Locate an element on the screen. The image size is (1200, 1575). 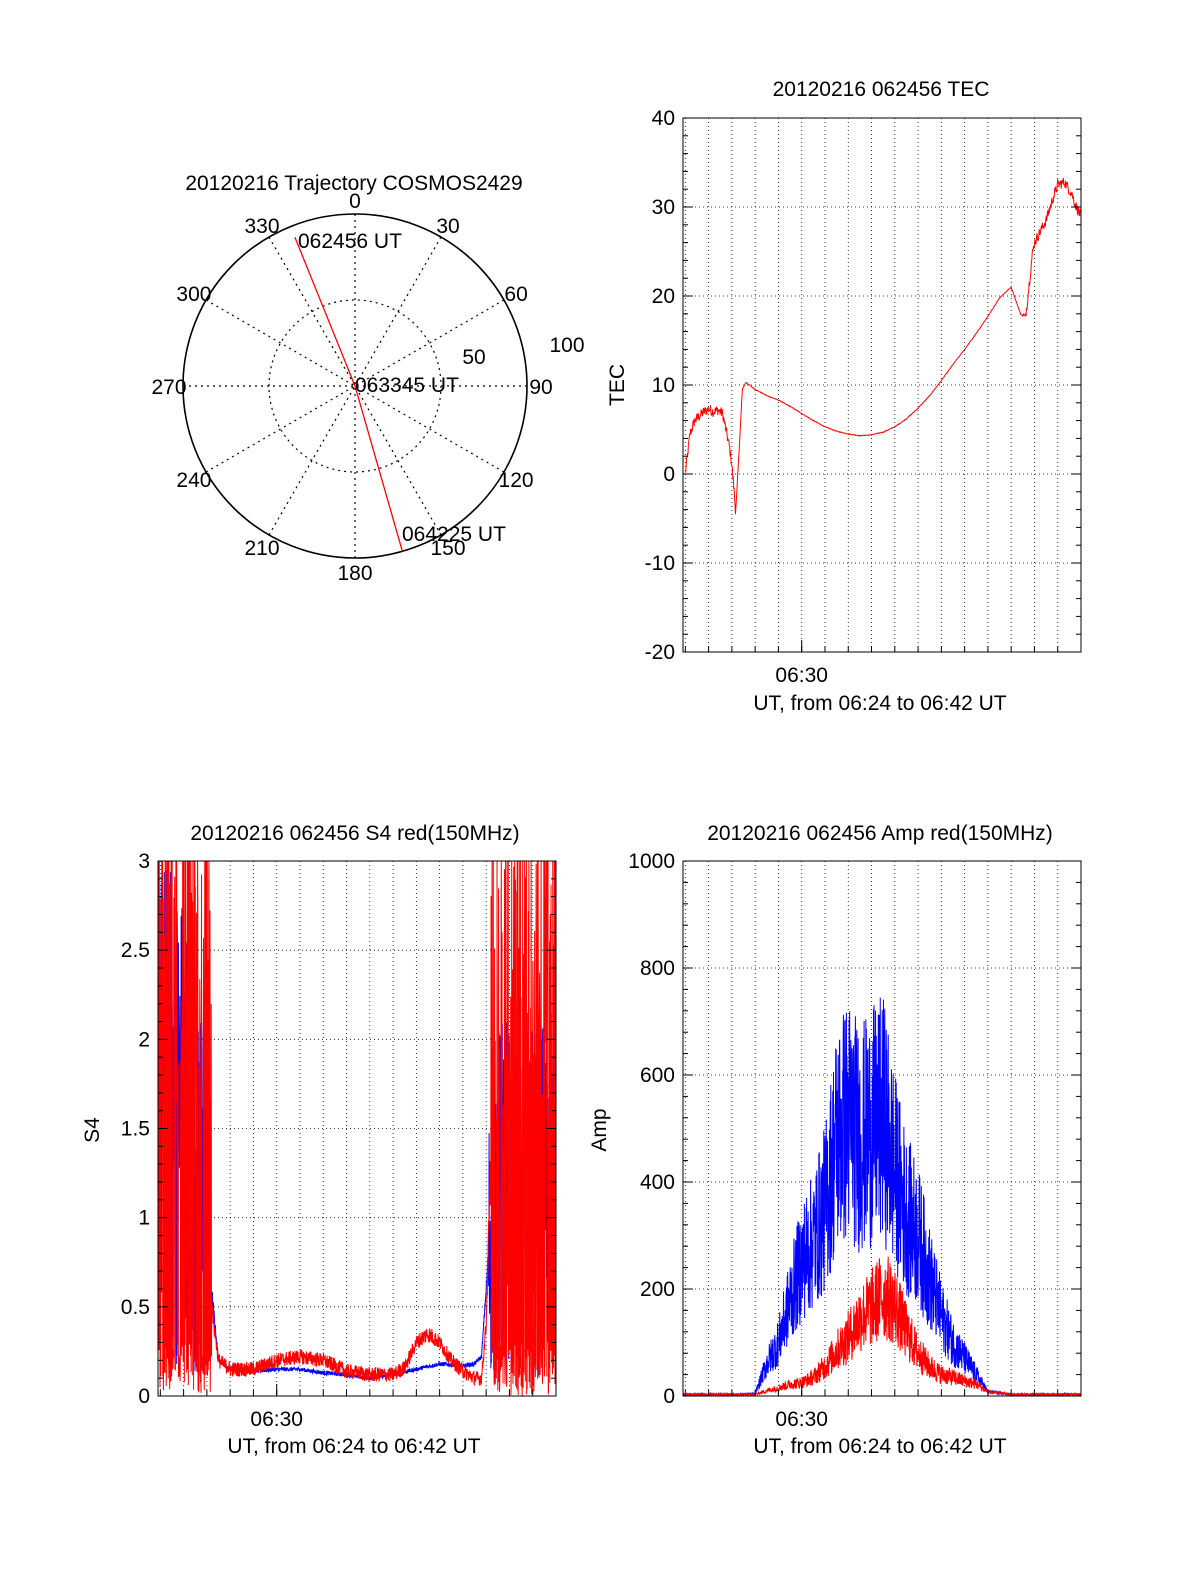
y-tick-label: 2 is located at coordinates (144, 1039).